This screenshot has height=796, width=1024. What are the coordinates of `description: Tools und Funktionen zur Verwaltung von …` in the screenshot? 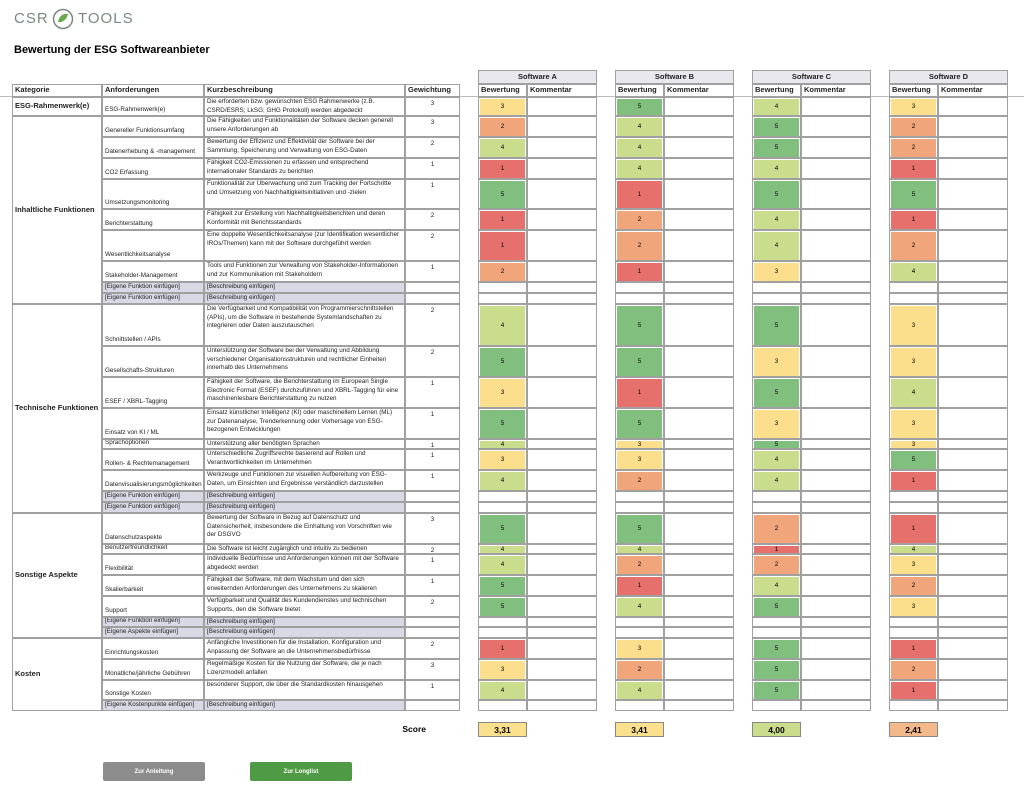 It's located at (304, 271).